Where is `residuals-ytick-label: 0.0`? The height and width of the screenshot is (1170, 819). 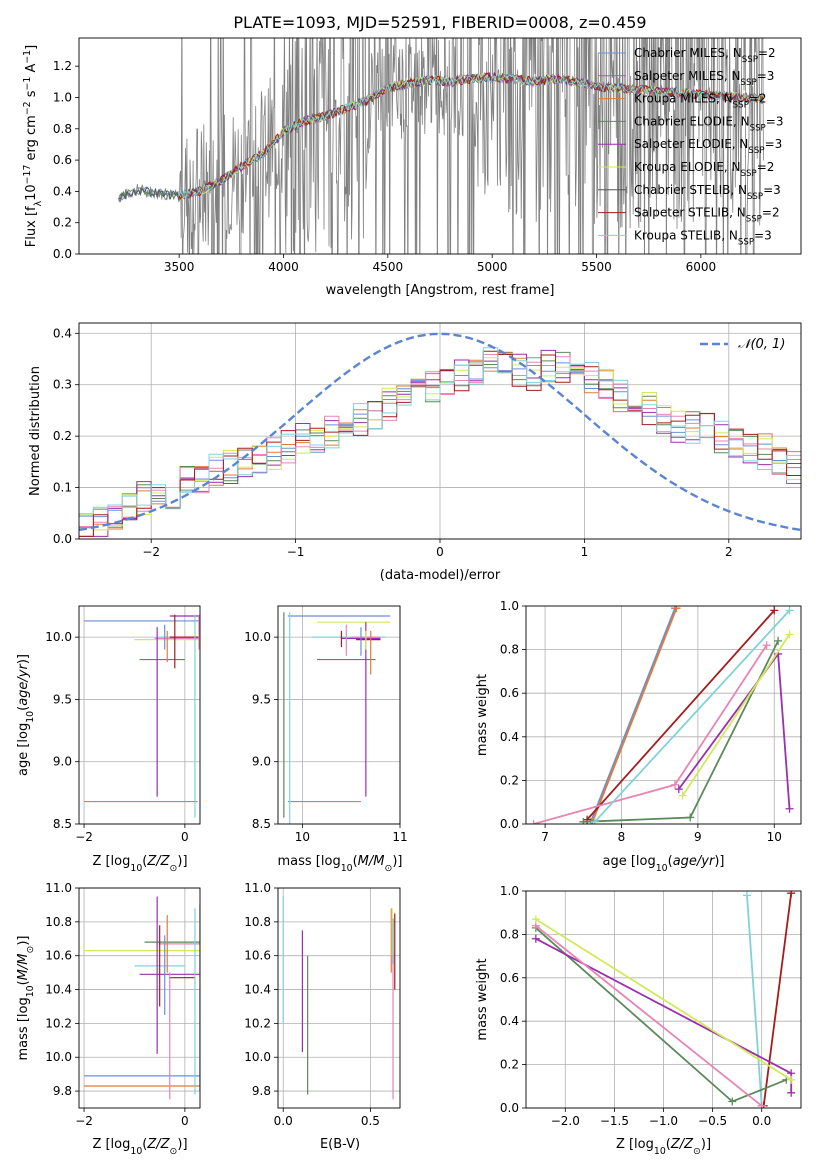 residuals-ytick-label: 0.0 is located at coordinates (62, 539).